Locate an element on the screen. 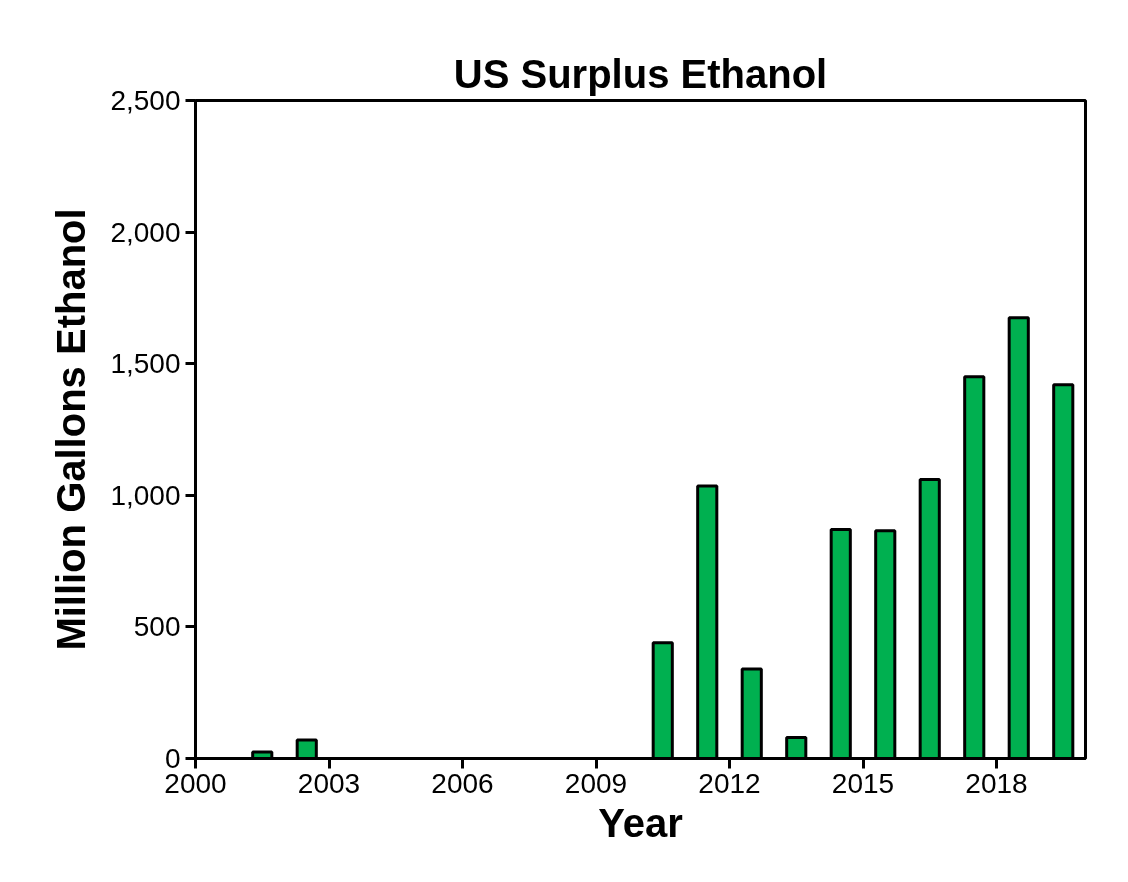 The height and width of the screenshot is (882, 1128). x-tick-label: 2018 is located at coordinates (996, 783).